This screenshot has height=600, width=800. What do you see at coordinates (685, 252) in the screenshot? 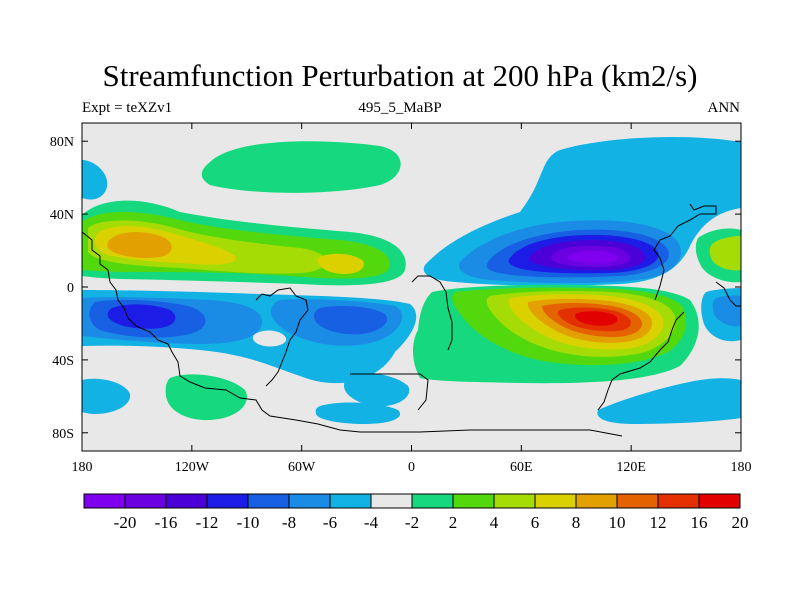
I see `coastline-asia` at bounding box center [685, 252].